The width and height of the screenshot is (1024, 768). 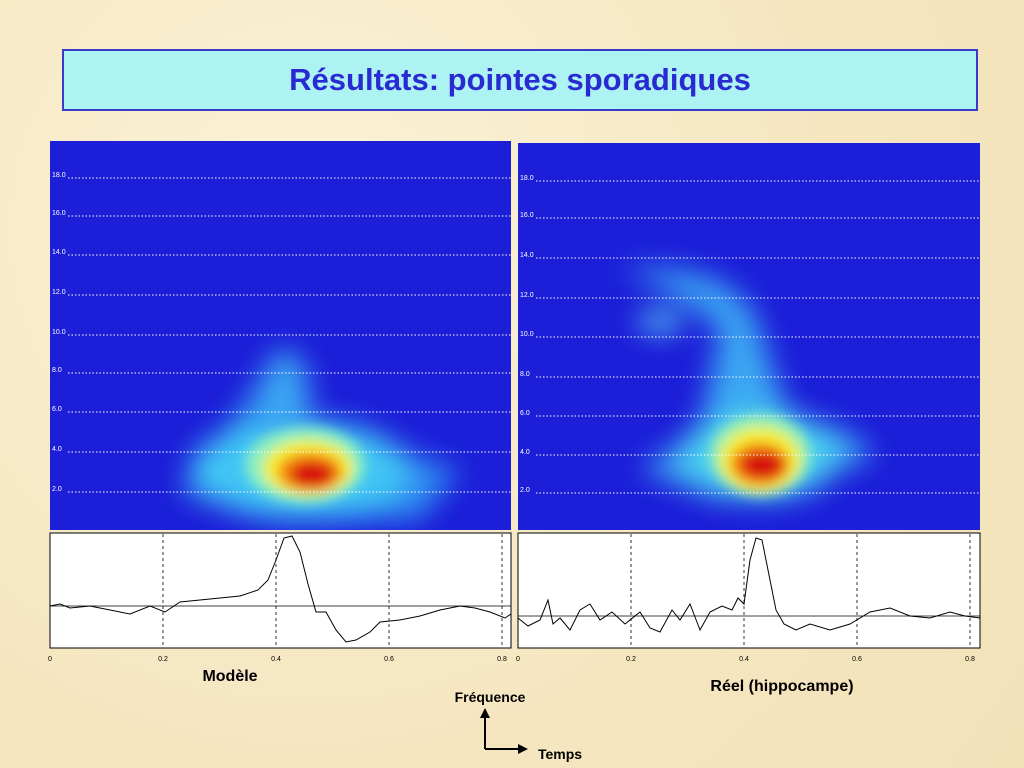 I want to click on caption: Modèle, so click(x=229, y=676).